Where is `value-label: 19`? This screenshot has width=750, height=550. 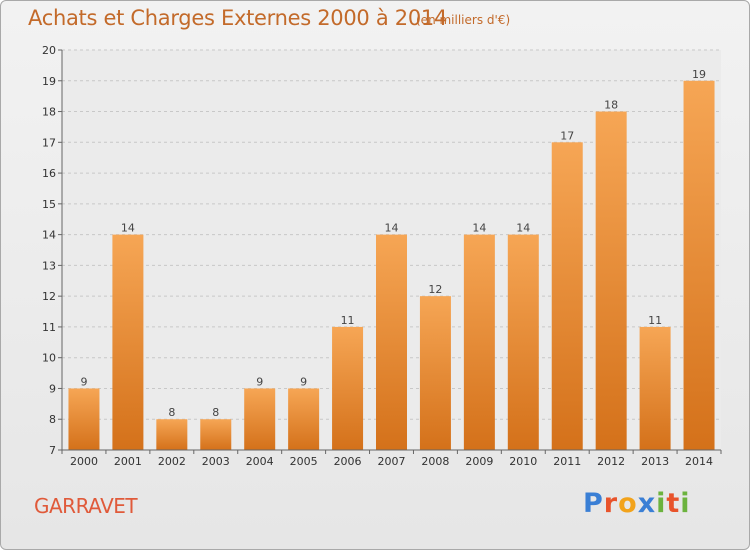 value-label: 19 is located at coordinates (699, 74).